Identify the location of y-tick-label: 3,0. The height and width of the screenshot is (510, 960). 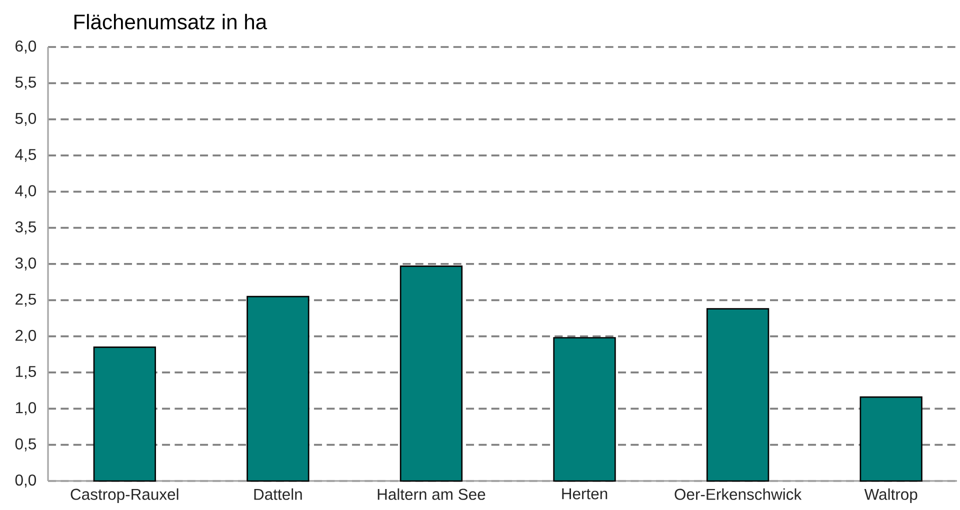
(25, 264).